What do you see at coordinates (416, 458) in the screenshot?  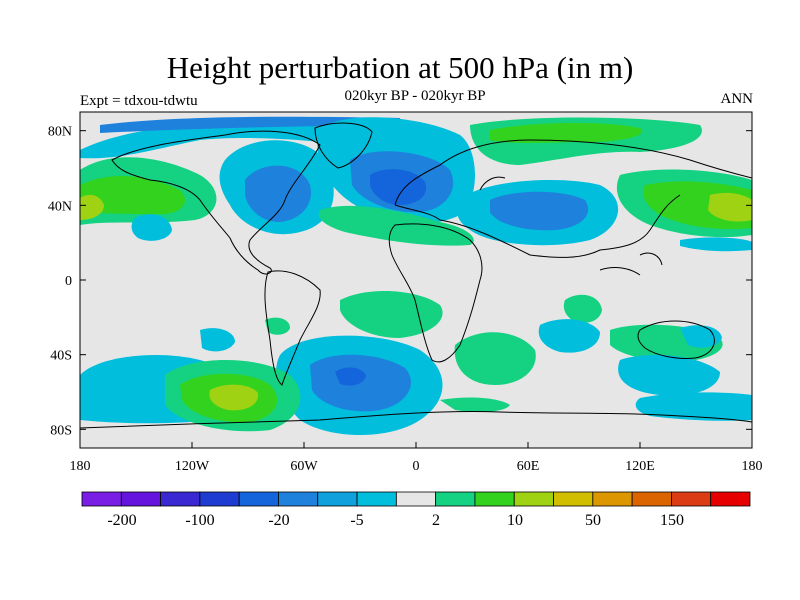 I see `longitude-axis: 180 120W 60W 0 60E 120E 180` at bounding box center [416, 458].